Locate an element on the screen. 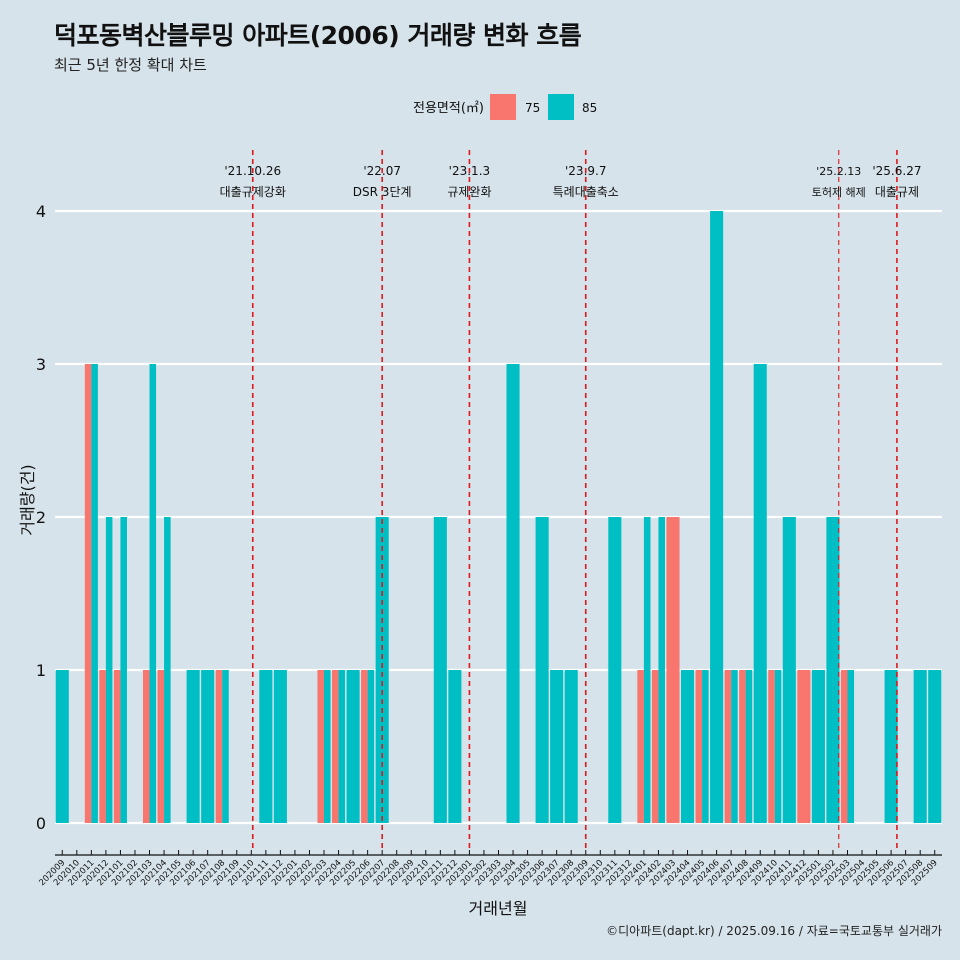  event-date: '25.6.27 is located at coordinates (896, 171).